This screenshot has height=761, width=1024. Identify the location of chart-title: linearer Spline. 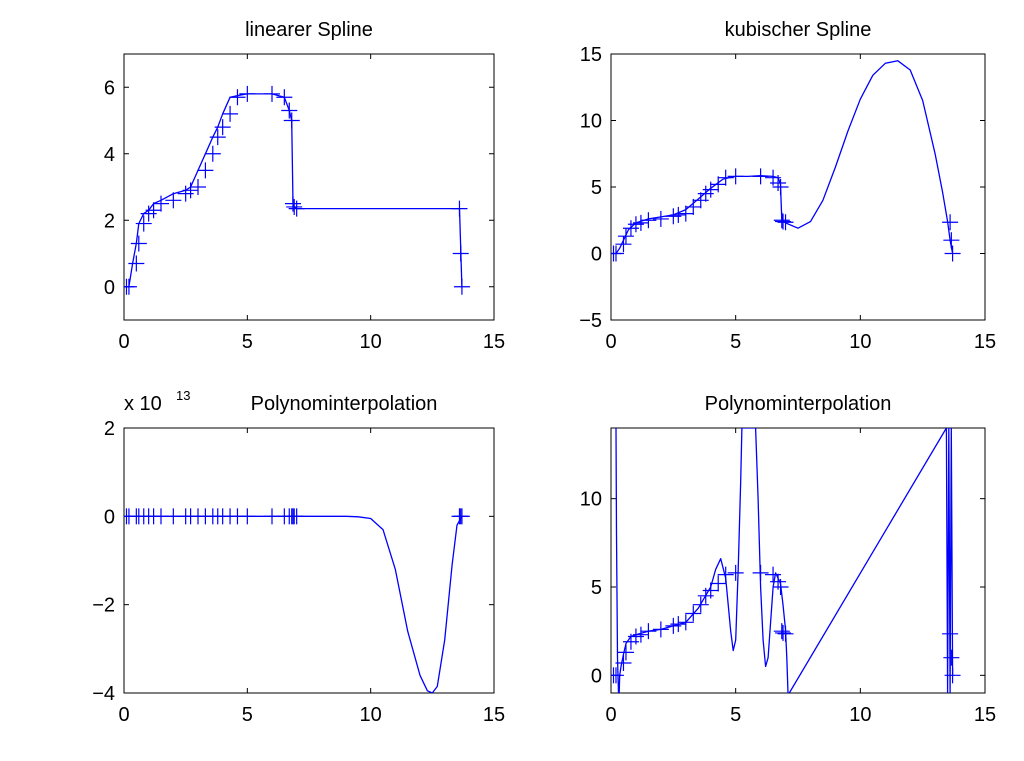
(309, 30).